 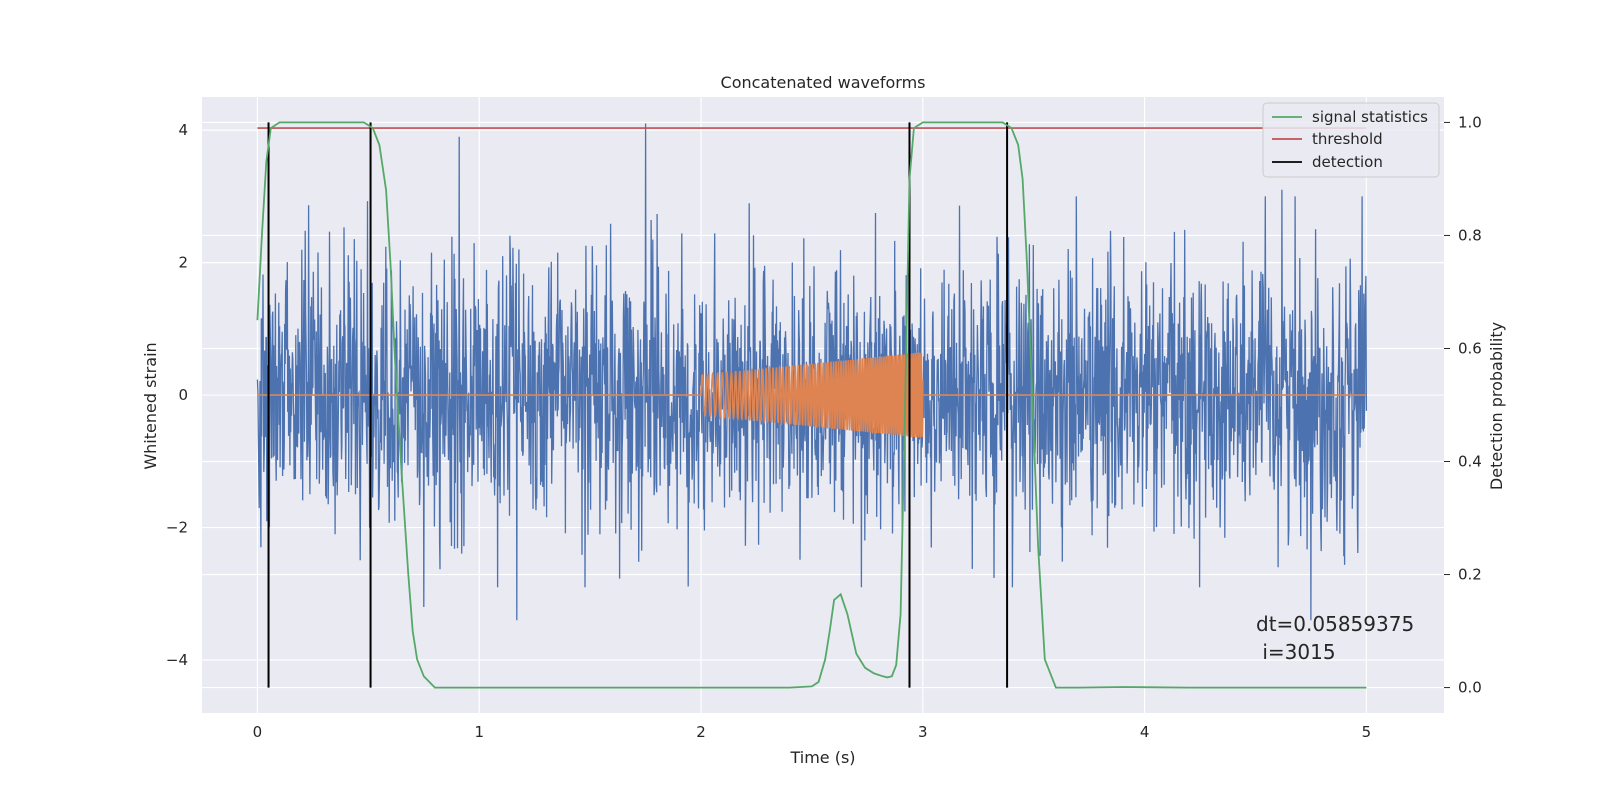 I want to click on y2-axis-label: Detection probability, so click(x=1496, y=406).